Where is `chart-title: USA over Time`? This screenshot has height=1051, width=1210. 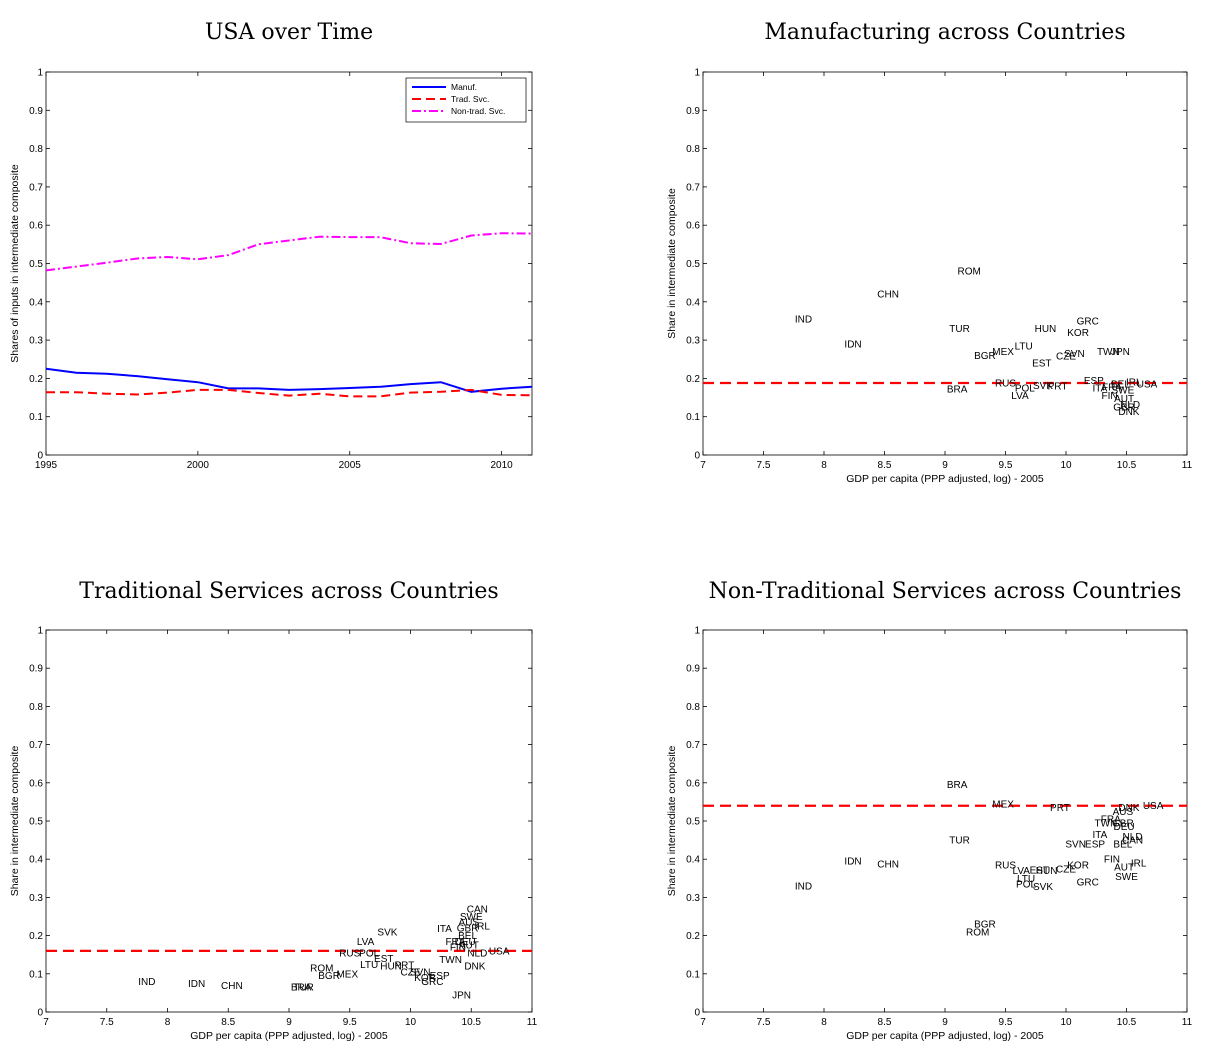 chart-title: USA over Time is located at coordinates (289, 32).